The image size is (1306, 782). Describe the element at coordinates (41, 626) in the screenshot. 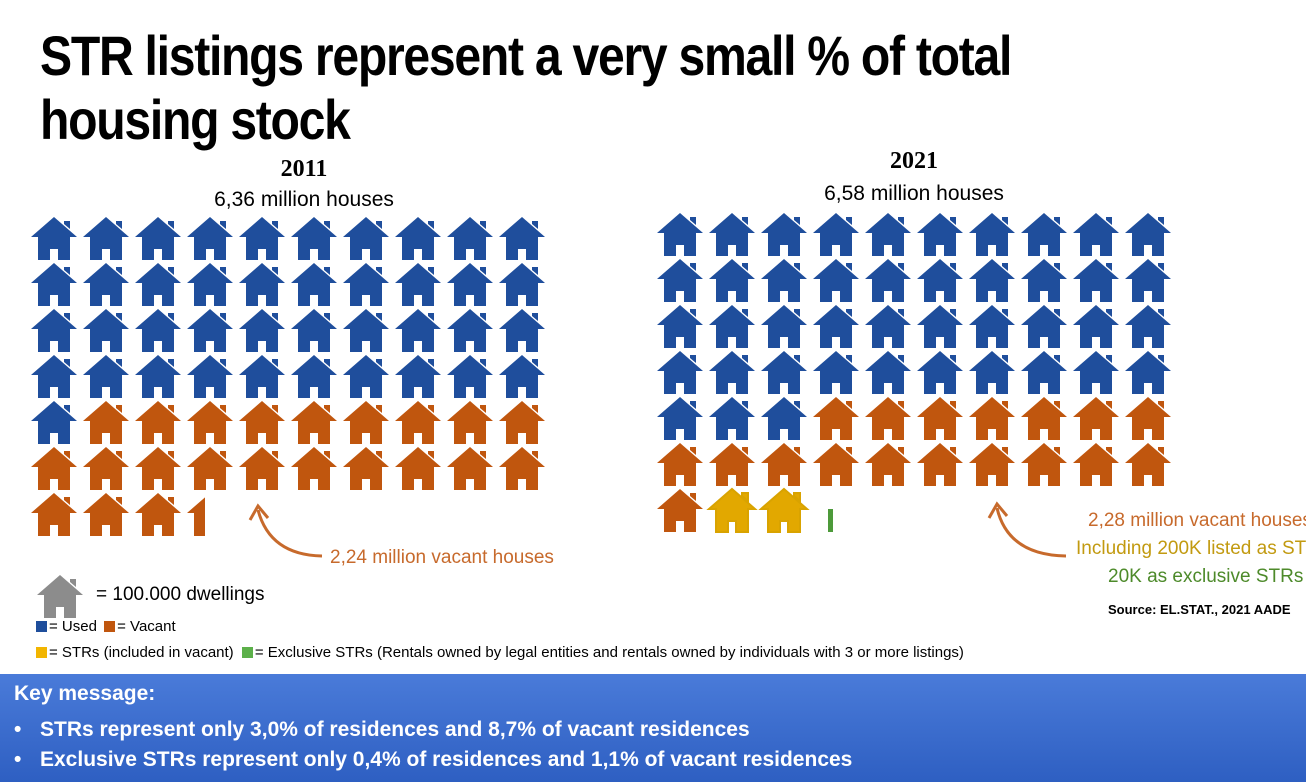

I see `used-swatch` at that location.